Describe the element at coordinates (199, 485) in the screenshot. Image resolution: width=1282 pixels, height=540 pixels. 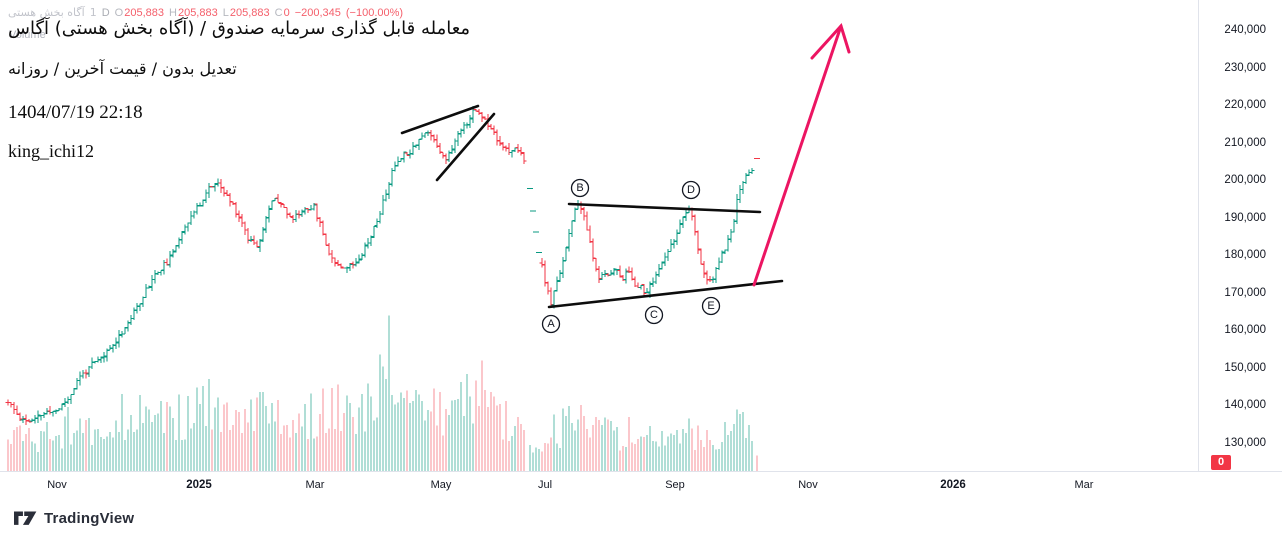
I see `time-axis-label: 2025` at that location.